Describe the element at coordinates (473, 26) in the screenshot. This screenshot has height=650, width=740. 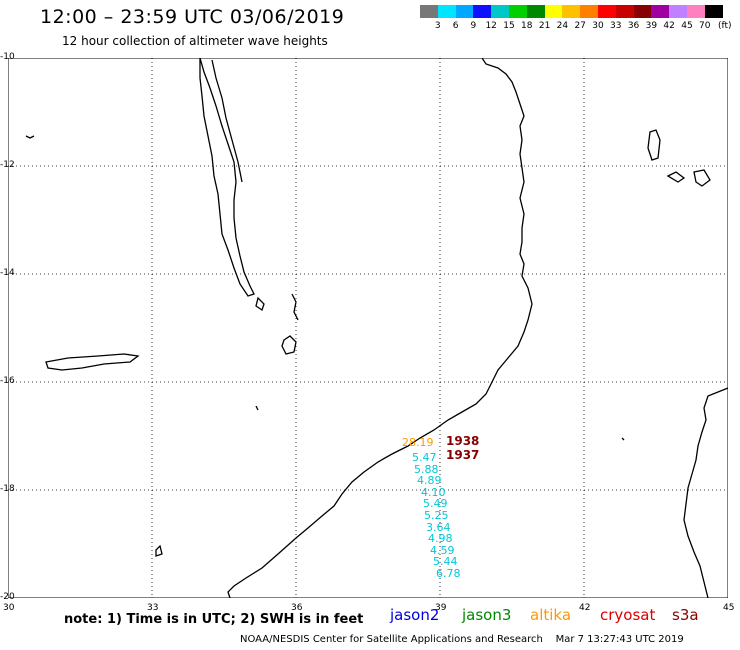
I see `scale-label: 9` at that location.